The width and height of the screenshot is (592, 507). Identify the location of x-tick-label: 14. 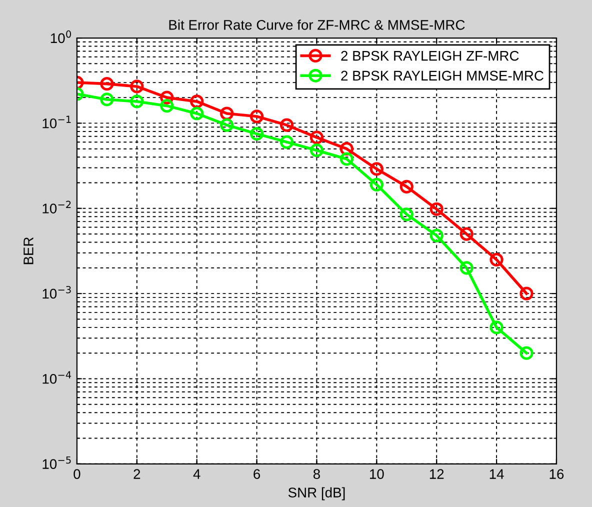
(497, 474).